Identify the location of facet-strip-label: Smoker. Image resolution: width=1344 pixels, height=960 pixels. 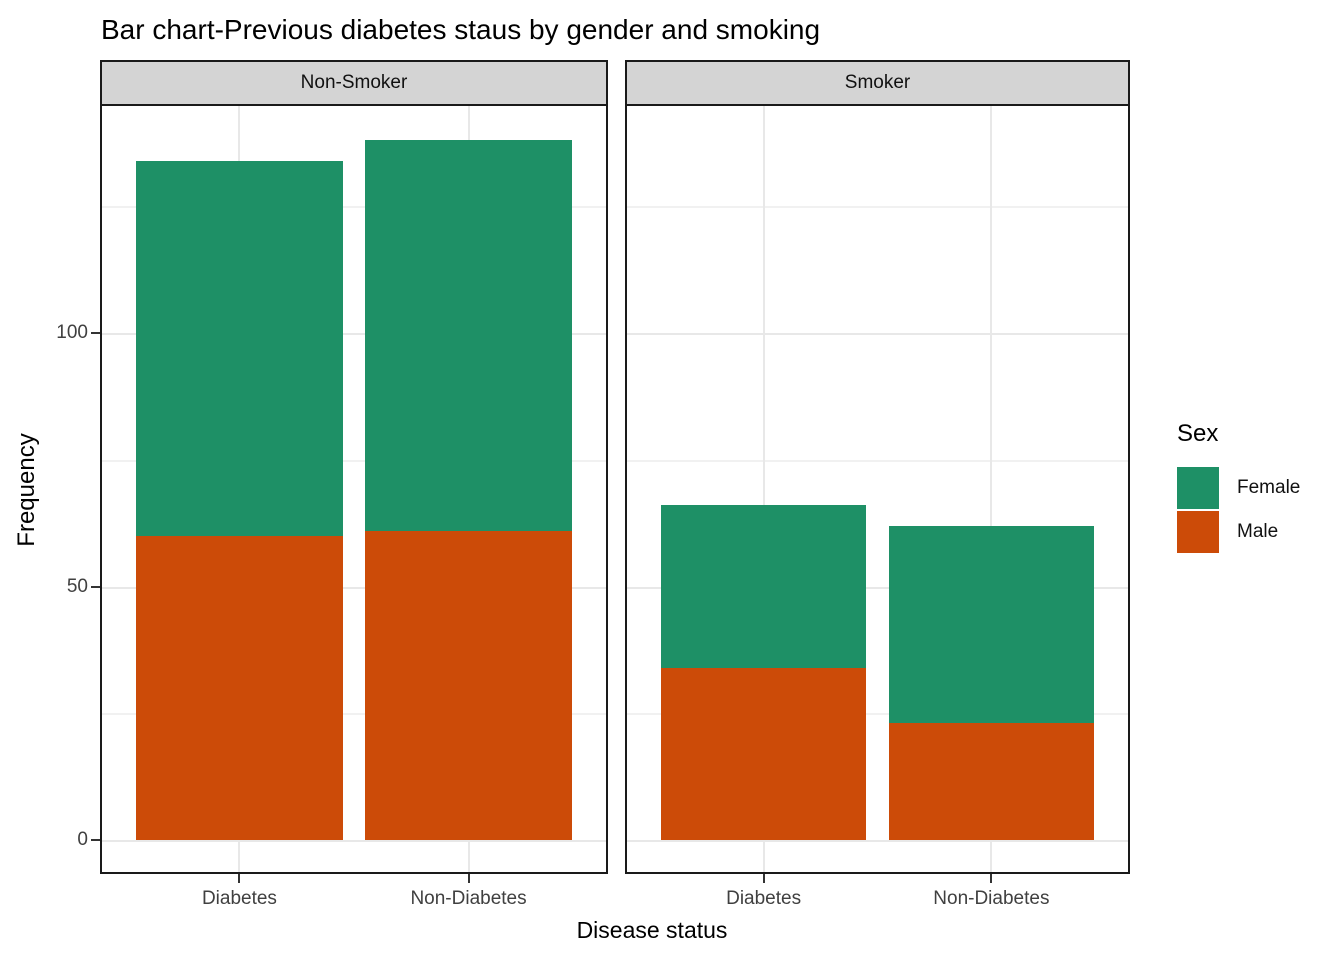
(877, 82).